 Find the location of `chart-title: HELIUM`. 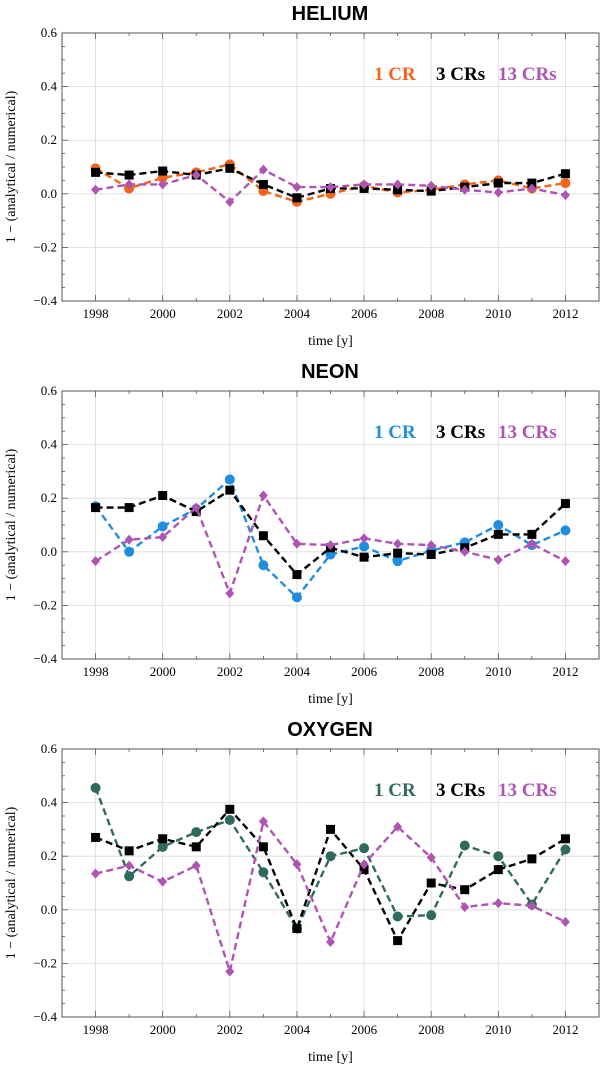

chart-title: HELIUM is located at coordinates (330, 14).